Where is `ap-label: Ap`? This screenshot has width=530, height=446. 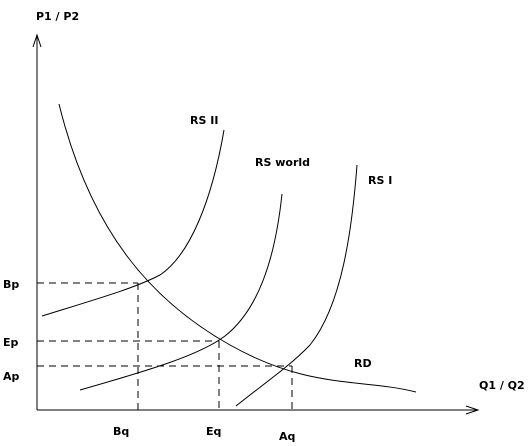 ap-label: Ap is located at coordinates (11, 376).